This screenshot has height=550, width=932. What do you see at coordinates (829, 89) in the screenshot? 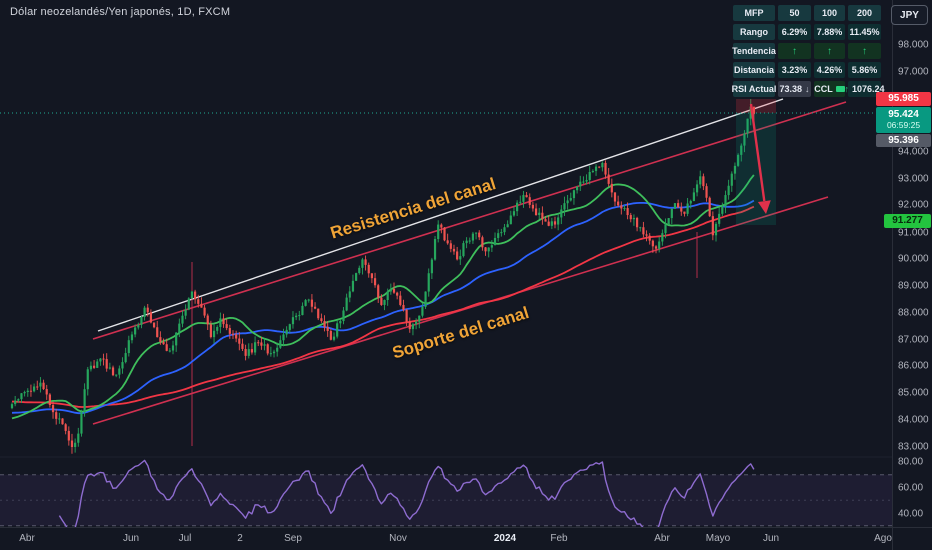
I see `stats-value-cell: CCL` at bounding box center [829, 89].